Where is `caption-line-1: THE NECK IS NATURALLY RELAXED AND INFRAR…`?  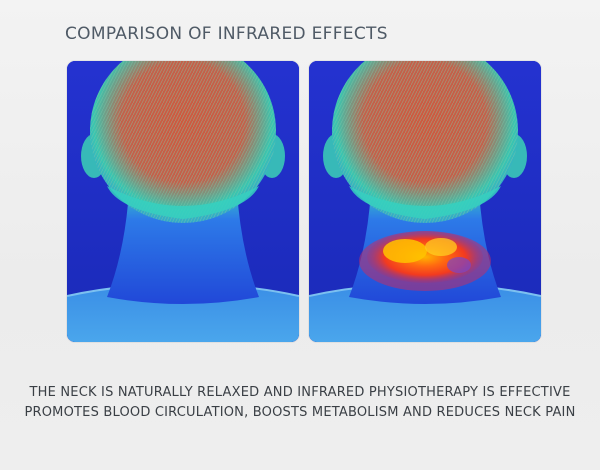 caption-line-1: THE NECK IS NATURALLY RELAXED AND INFRAR… is located at coordinates (300, 392).